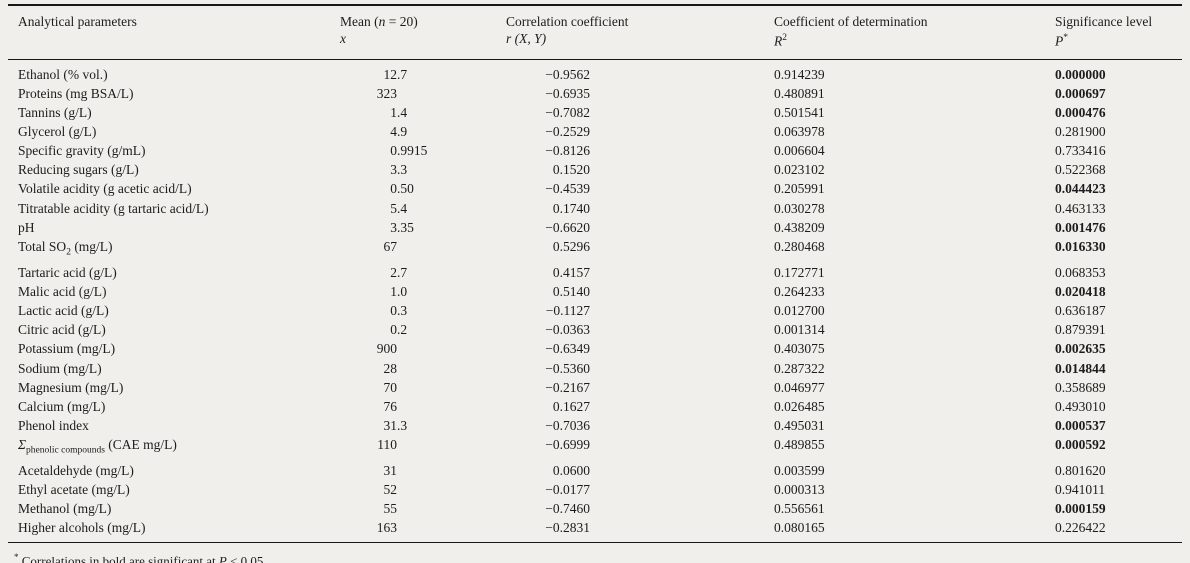  Describe the element at coordinates (780, 41) in the screenshot. I see `header-sublabel: R2` at that location.